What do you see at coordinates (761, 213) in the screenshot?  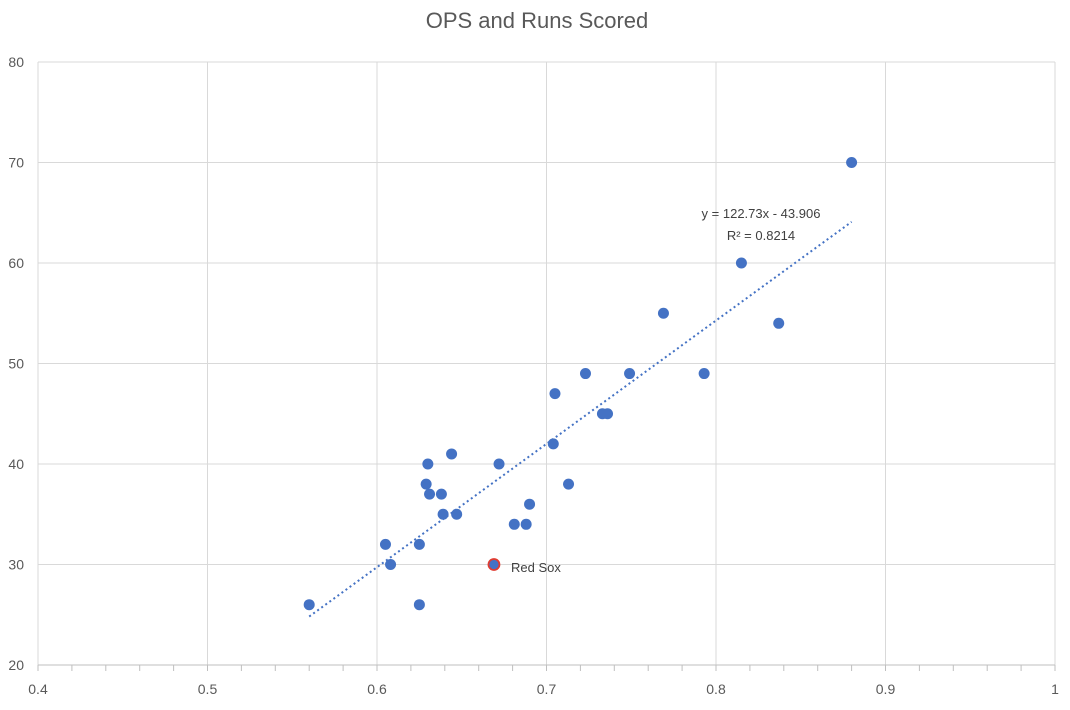 I see `trendline-equation: y = 122.73x - 43.906` at bounding box center [761, 213].